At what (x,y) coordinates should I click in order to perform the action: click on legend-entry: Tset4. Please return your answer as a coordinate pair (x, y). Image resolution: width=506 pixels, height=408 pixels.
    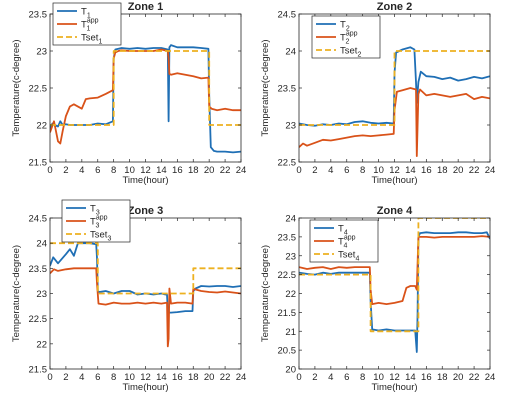
    Looking at the image, I should click on (348, 256).